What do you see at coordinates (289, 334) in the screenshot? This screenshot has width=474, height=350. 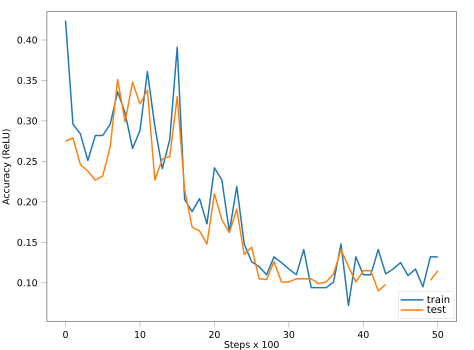 I see `x-tick-label: 30` at bounding box center [289, 334].